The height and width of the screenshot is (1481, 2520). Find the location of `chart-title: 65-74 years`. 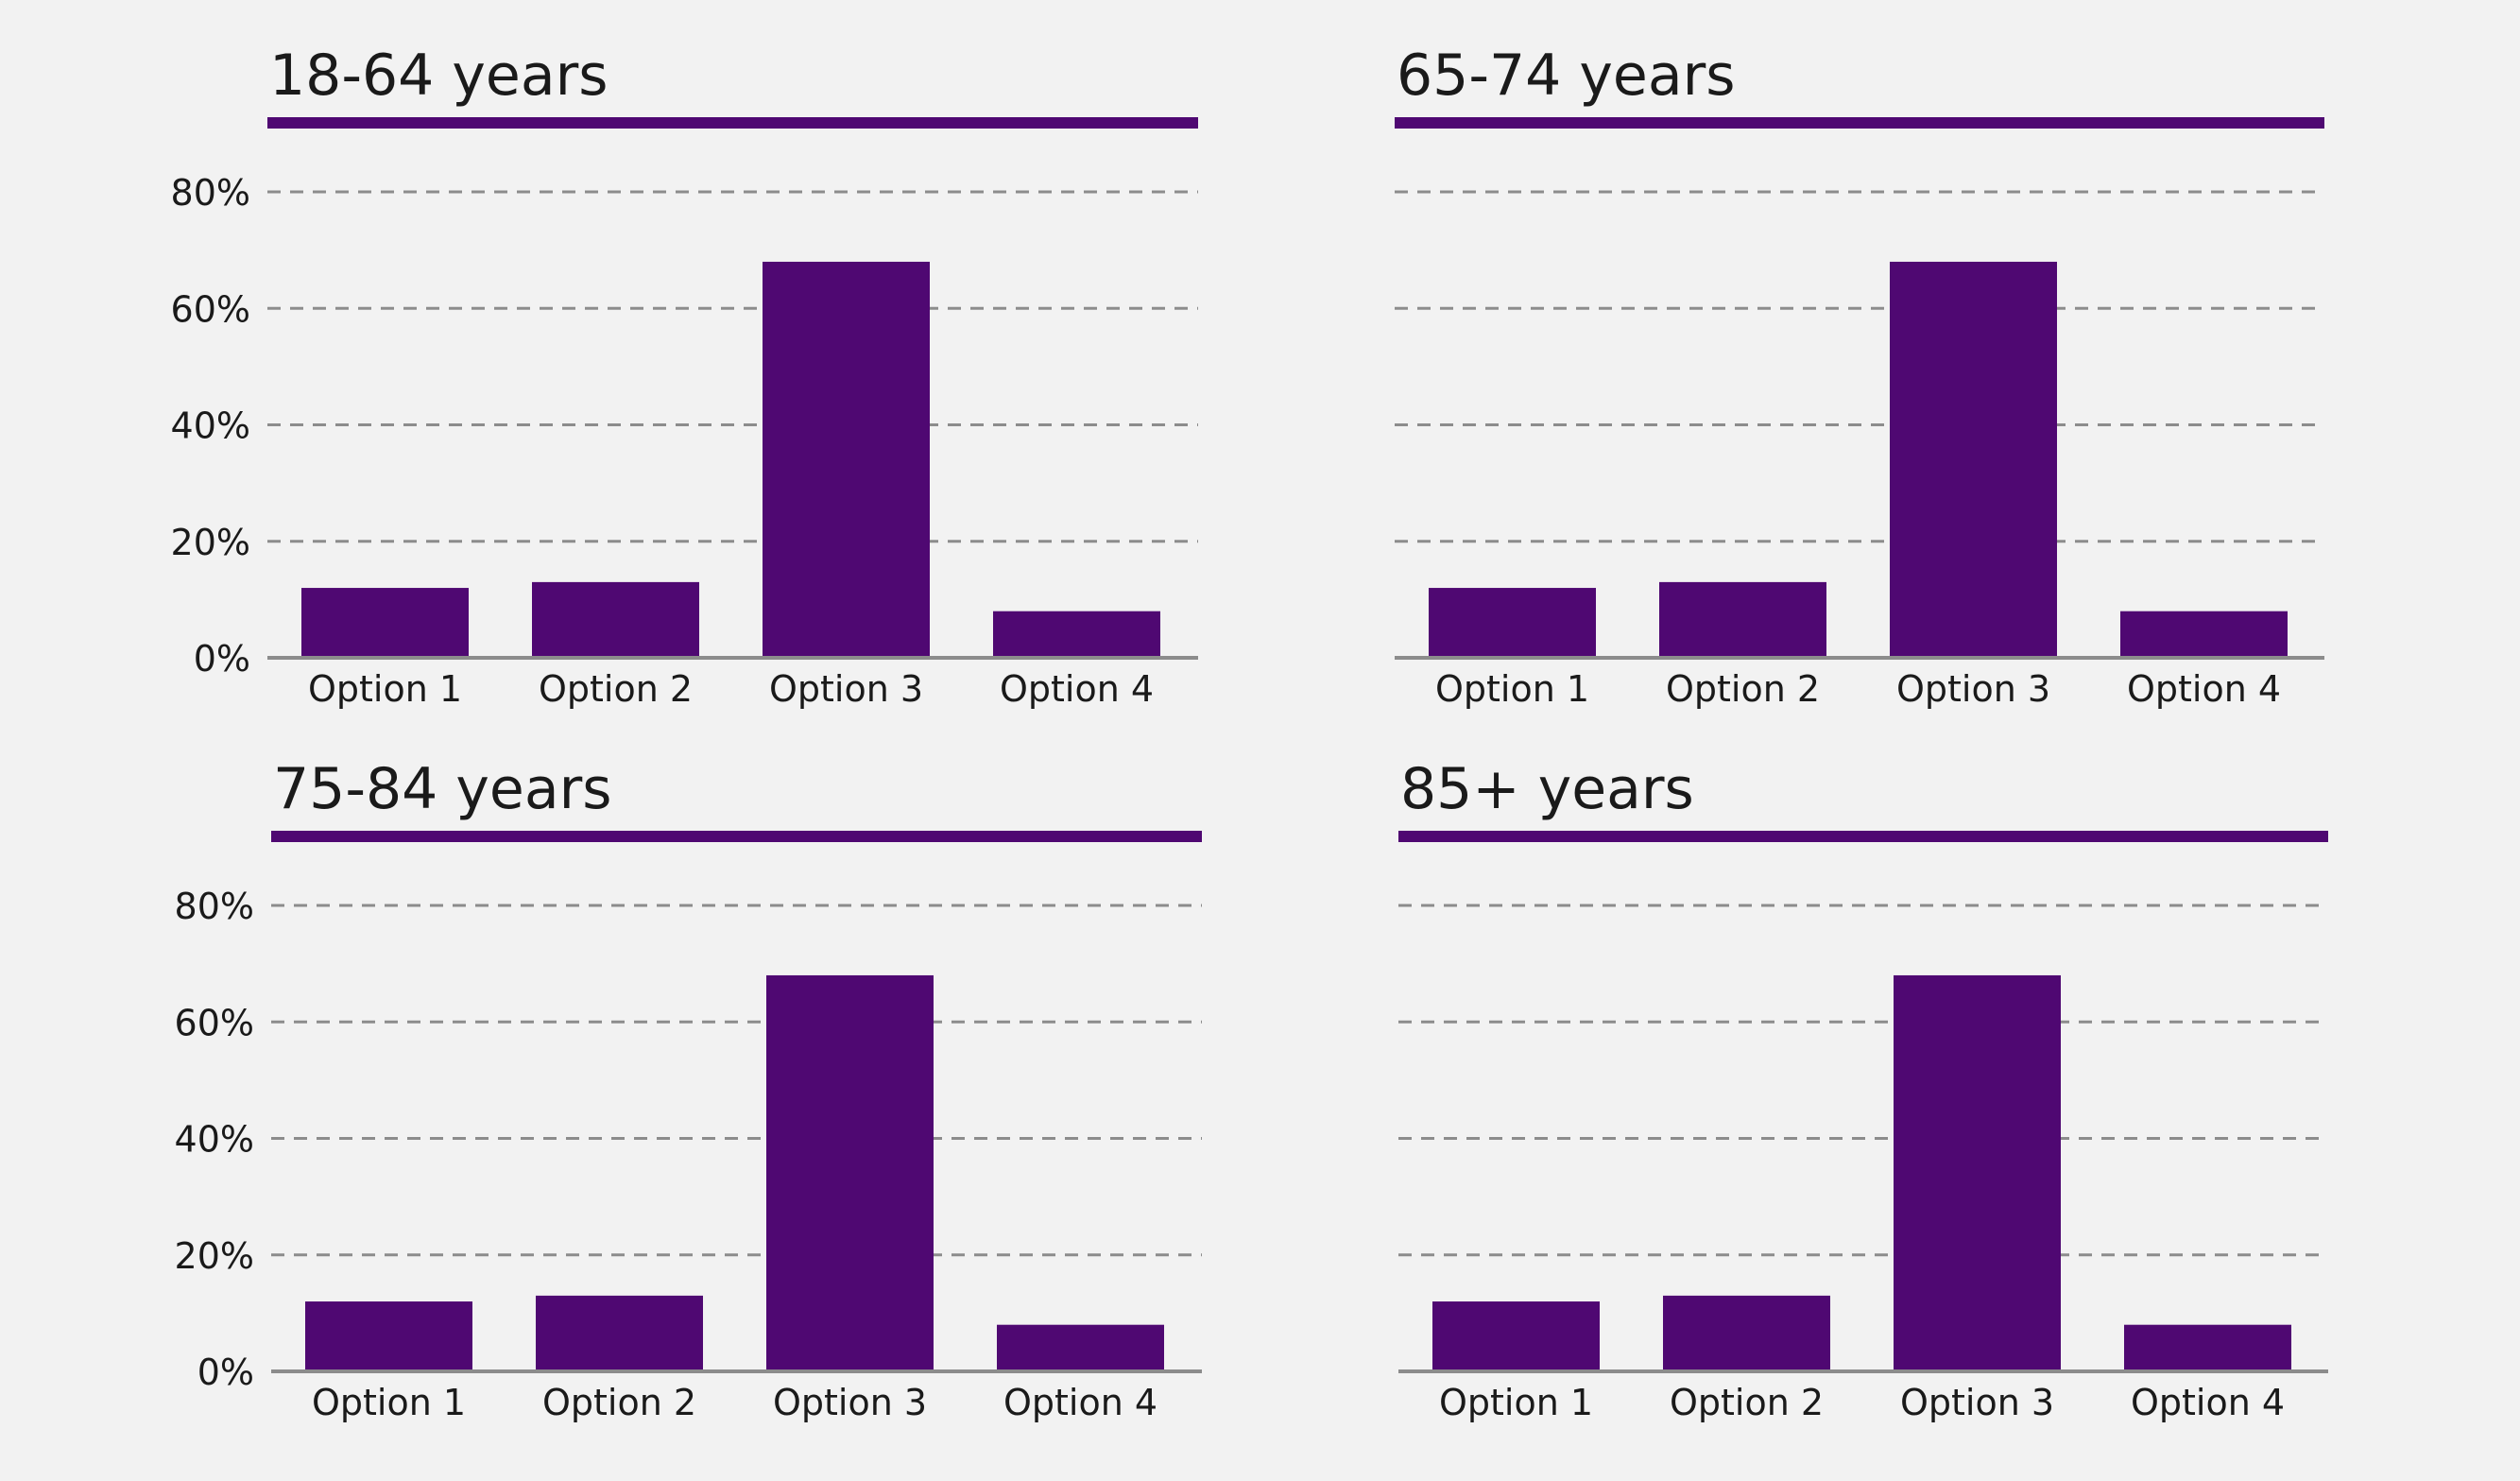

chart-title: 65-74 years is located at coordinates (1566, 76).